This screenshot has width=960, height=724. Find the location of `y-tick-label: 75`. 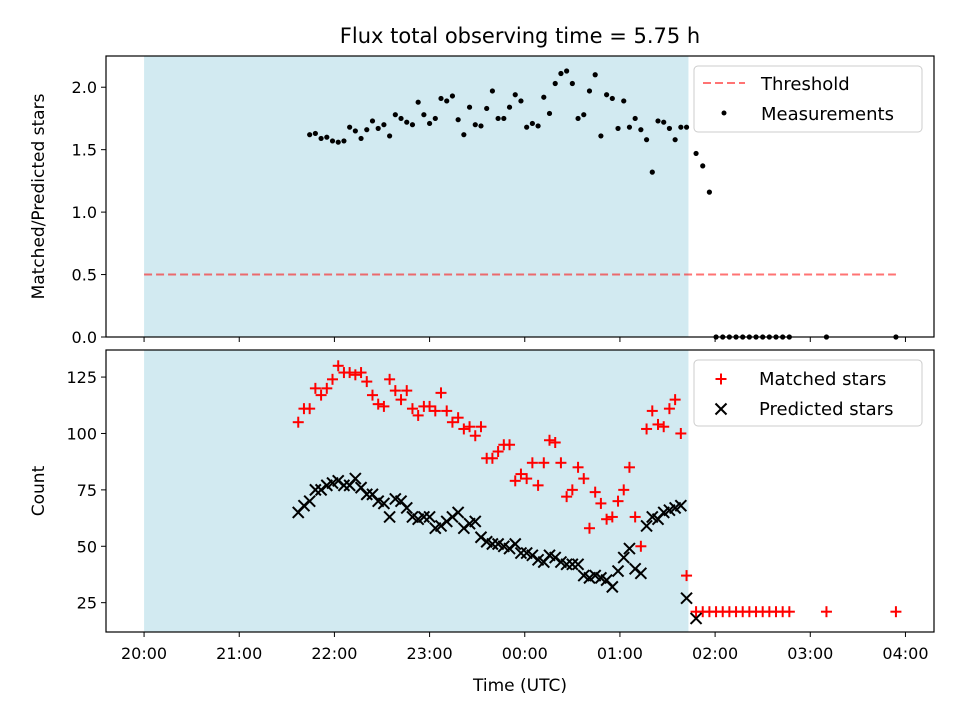

y-tick-label: 75 is located at coordinates (87, 490).